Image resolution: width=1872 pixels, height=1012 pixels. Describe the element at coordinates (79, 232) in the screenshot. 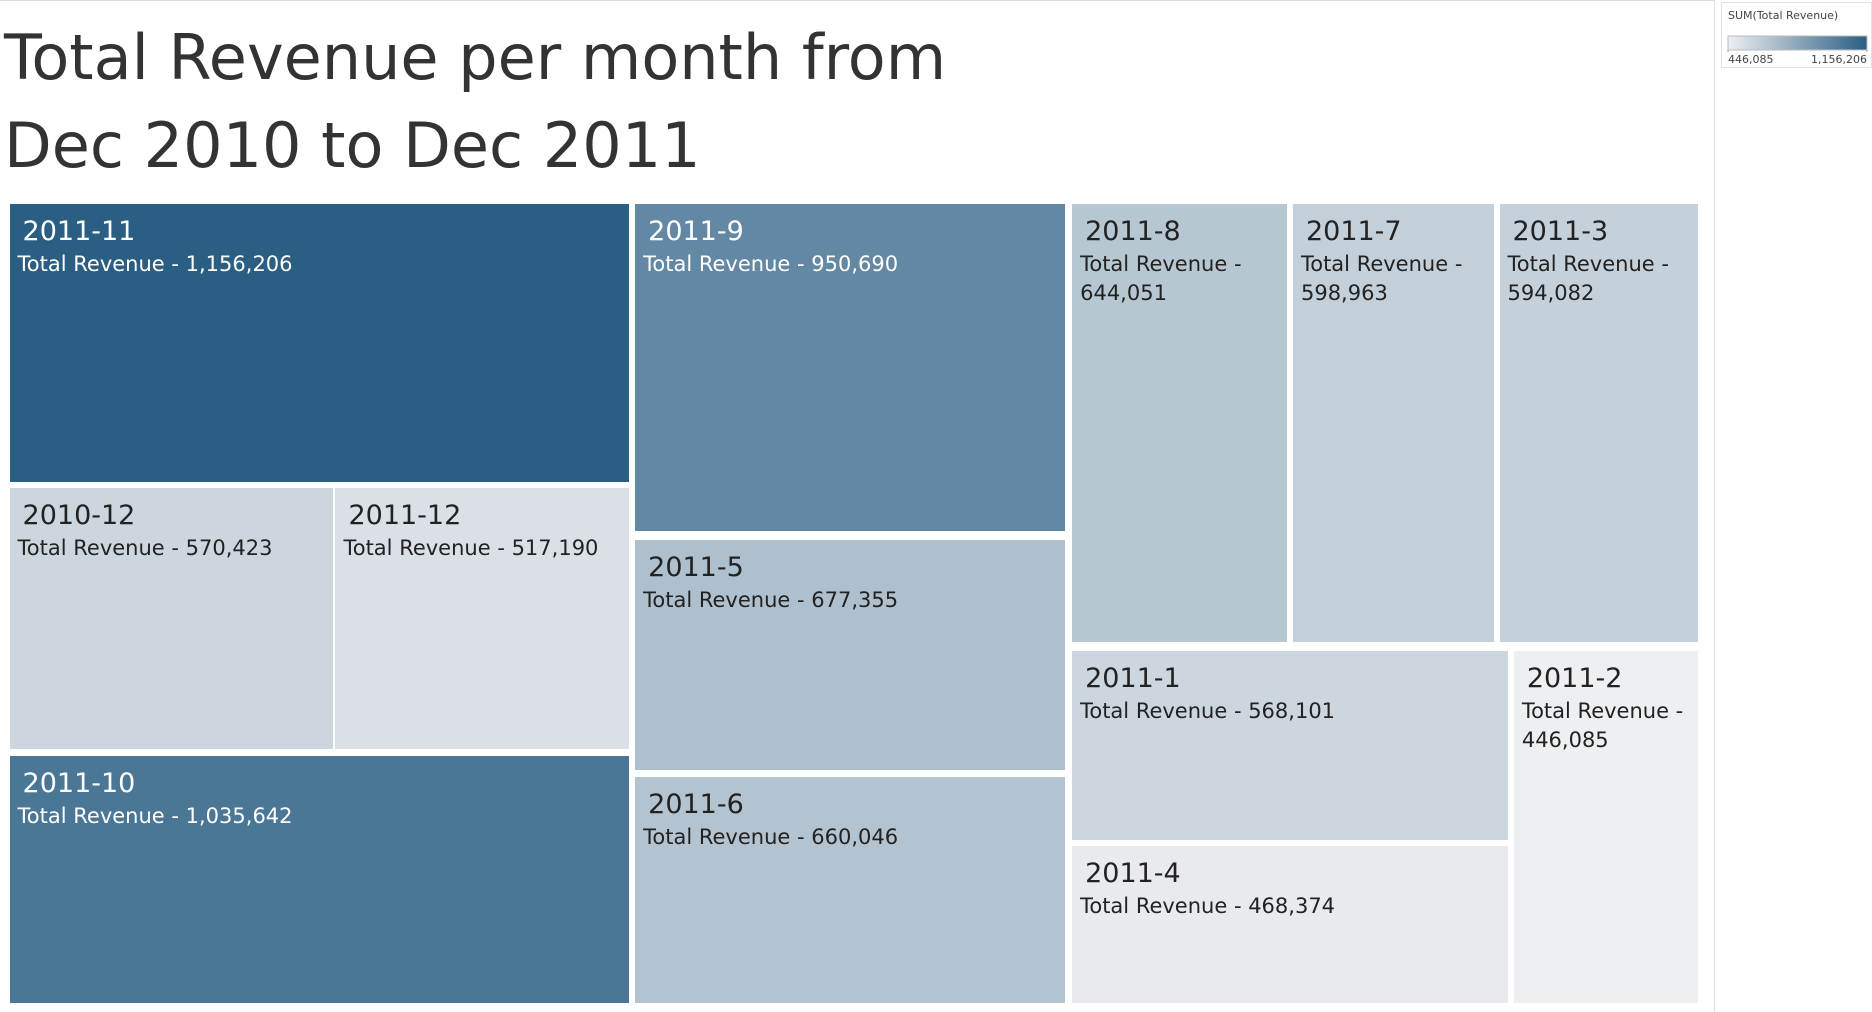

I see `cell-category: 2011-11` at that location.